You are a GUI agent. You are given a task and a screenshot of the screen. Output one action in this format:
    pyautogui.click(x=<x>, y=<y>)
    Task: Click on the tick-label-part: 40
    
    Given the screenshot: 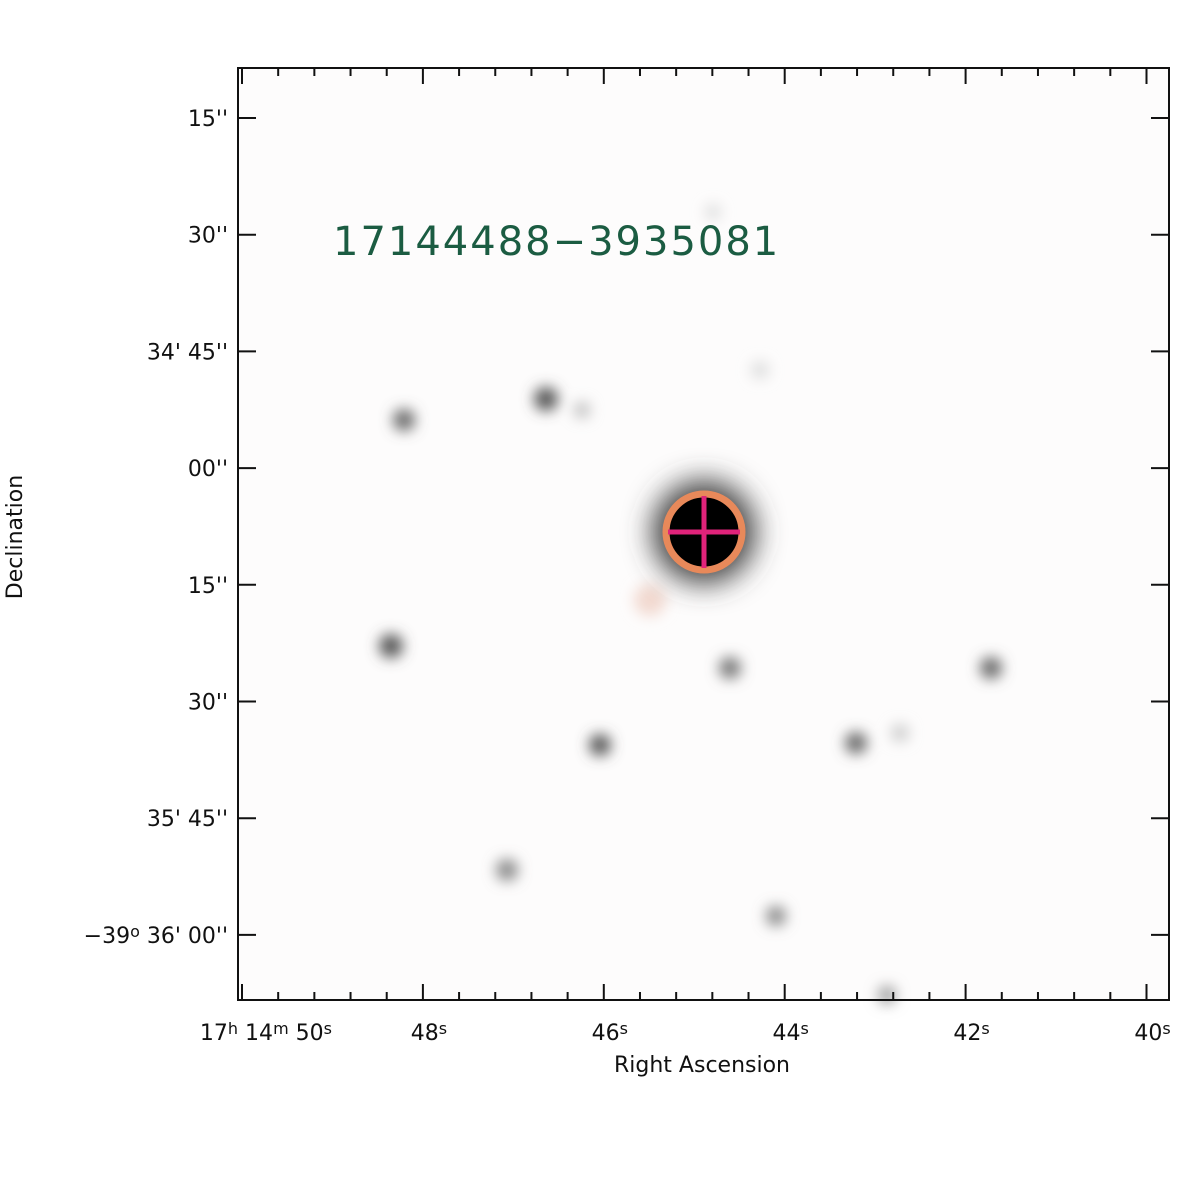 What is the action you would take?
    pyautogui.click(x=1148, y=1033)
    